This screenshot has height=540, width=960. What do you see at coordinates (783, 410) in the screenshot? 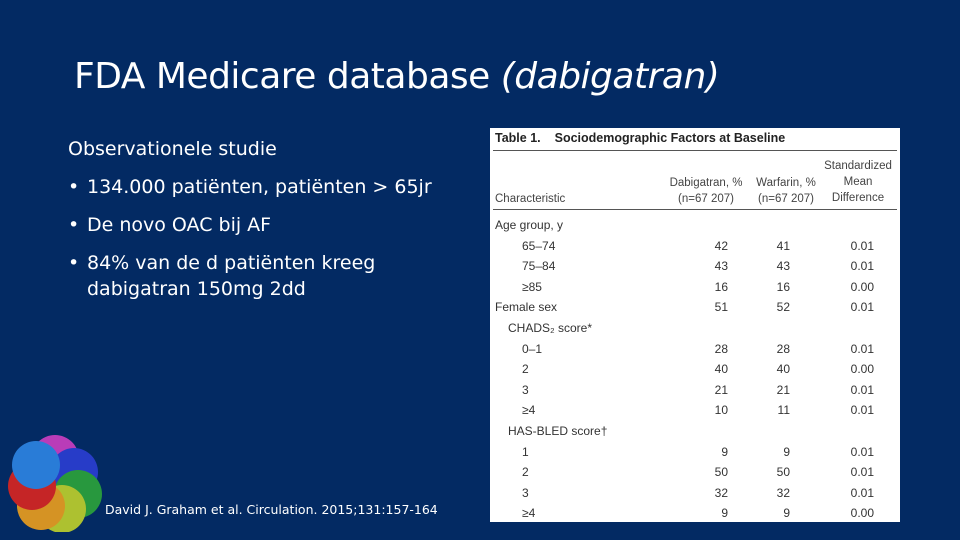
I see `cell-warfarin: 11` at bounding box center [783, 410].